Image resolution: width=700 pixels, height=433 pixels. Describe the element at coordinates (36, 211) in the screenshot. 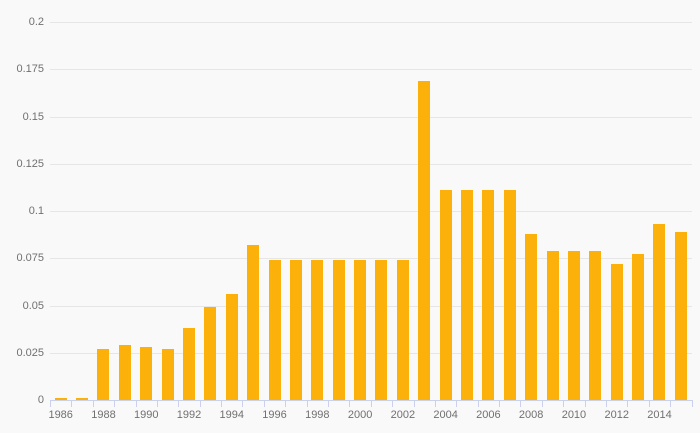

I see `y-axis-tick-label: 0.1` at that location.